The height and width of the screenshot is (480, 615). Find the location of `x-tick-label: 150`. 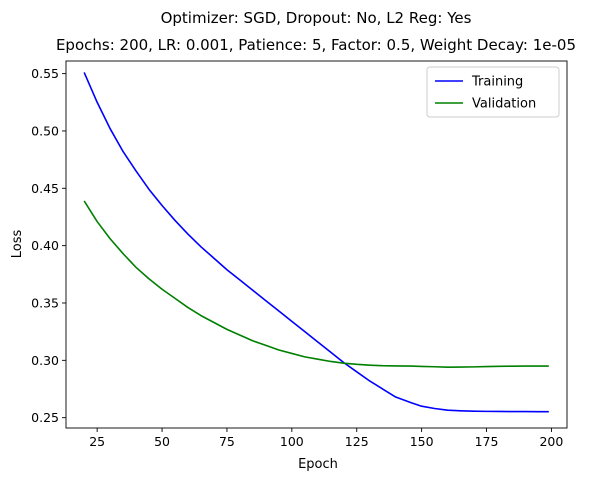

x-tick-label: 150 is located at coordinates (422, 441).